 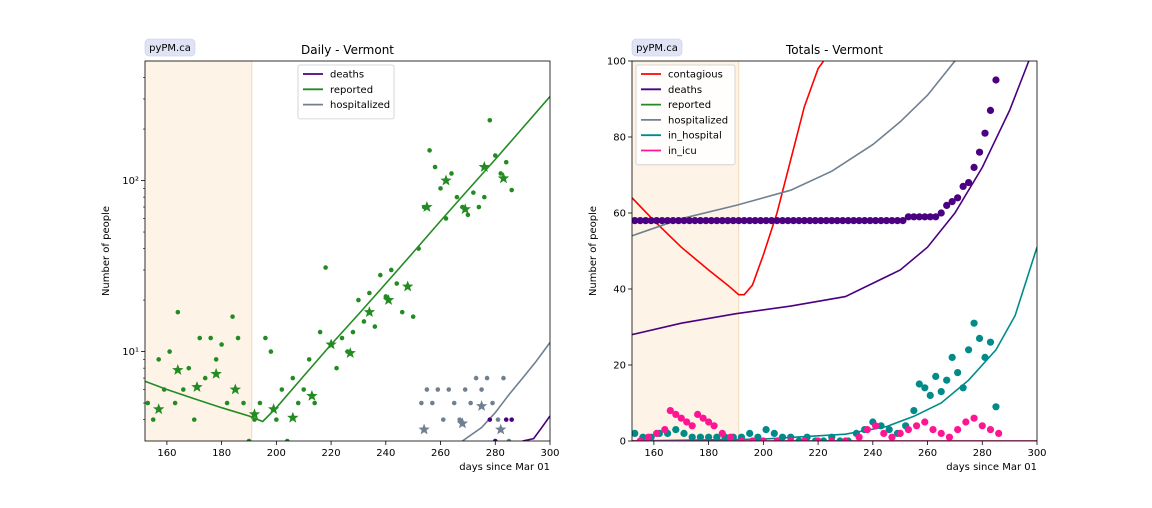 What do you see at coordinates (689, 105) in the screenshot?
I see `chart1-legend-label-reported: reported` at bounding box center [689, 105].